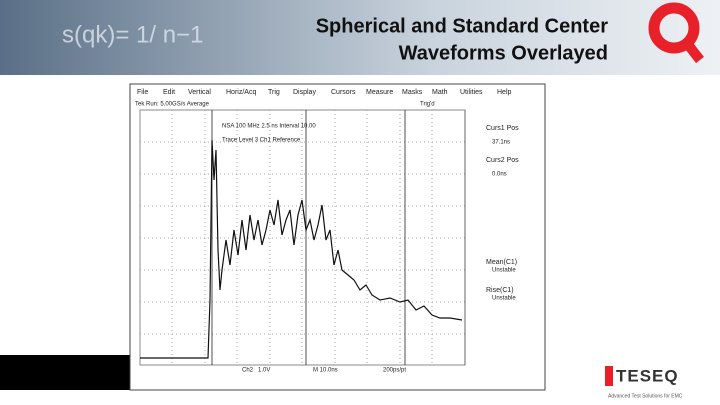 The width and height of the screenshot is (720, 405). Describe the element at coordinates (412, 92) in the screenshot. I see `menu-item: Masks` at that location.